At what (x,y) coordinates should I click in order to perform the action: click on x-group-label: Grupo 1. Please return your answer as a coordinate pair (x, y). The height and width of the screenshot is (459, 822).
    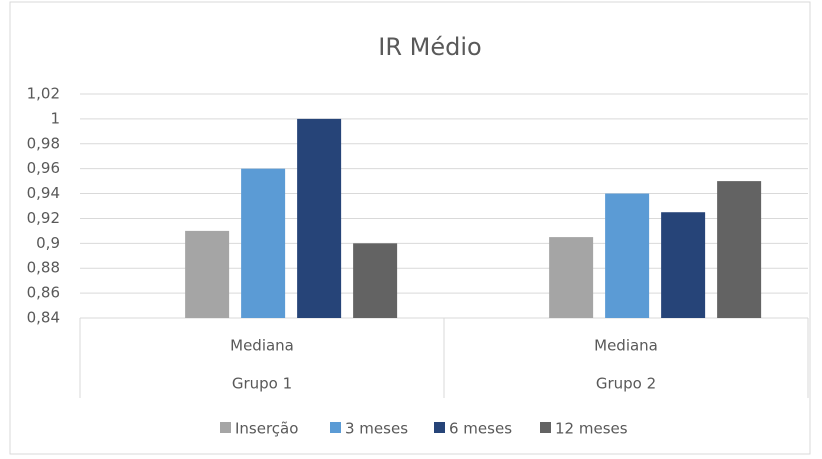
    Looking at the image, I should click on (262, 384).